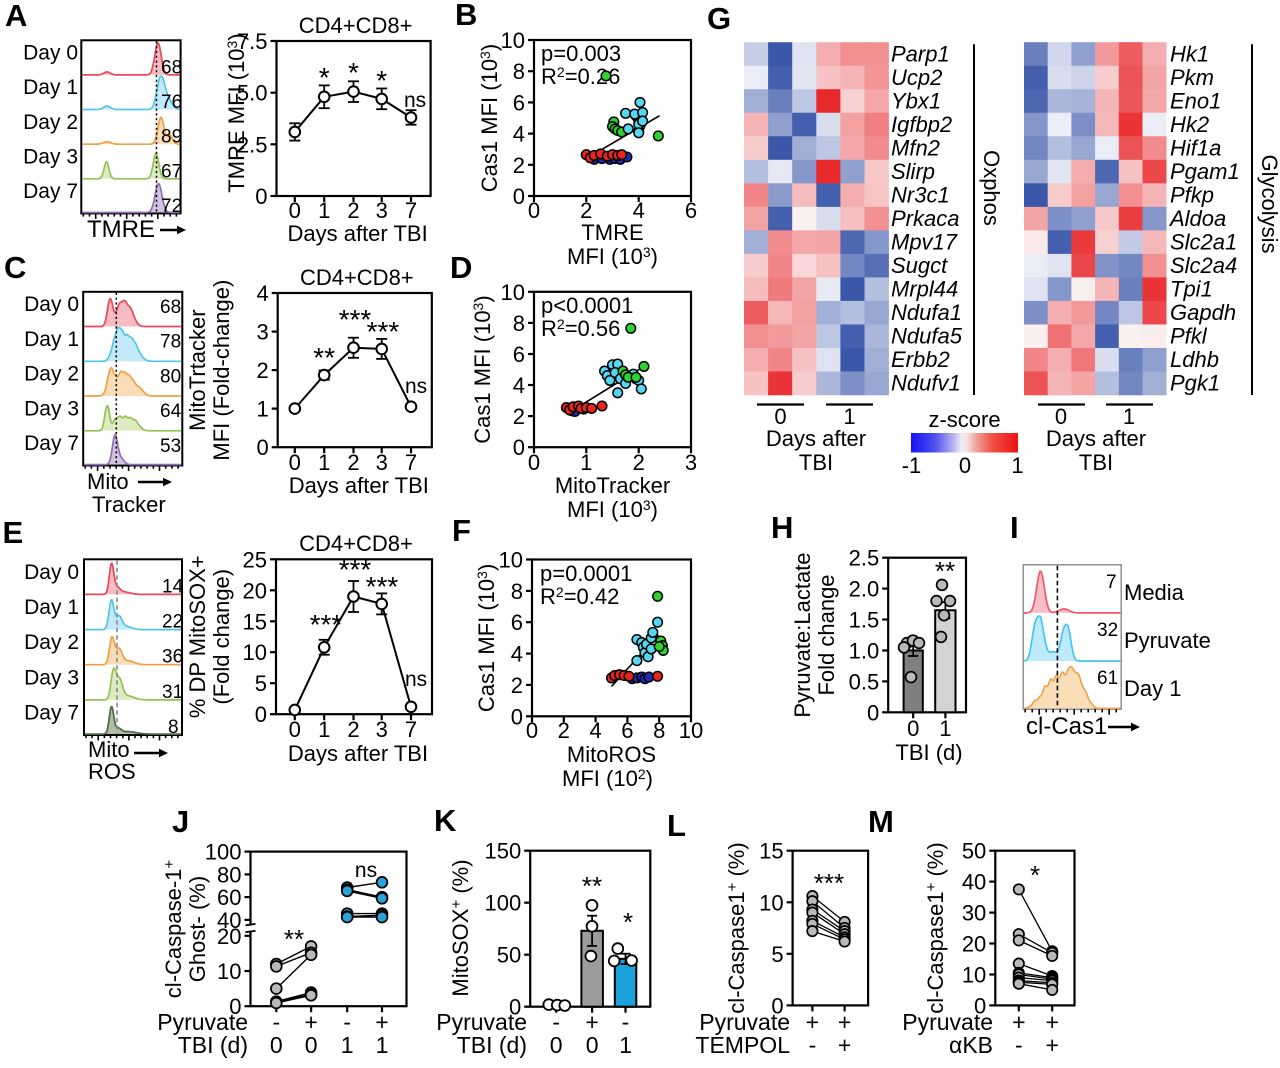  I want to click on svg-text: ROS, so click(112, 771).